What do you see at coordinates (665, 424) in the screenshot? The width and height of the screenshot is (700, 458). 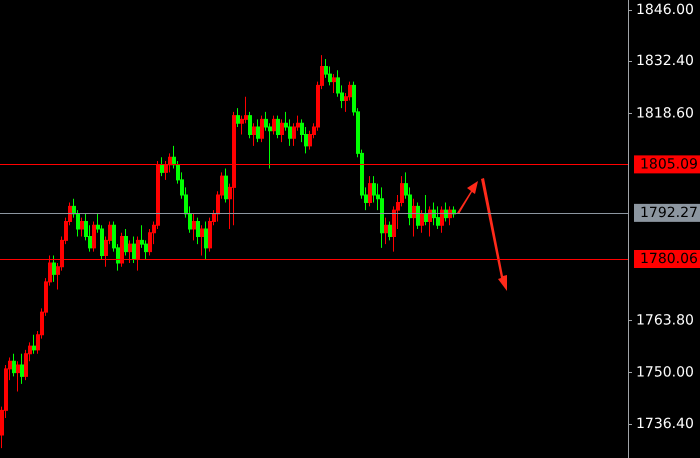 I see `y-tick-label: 1736.40` at bounding box center [665, 424].